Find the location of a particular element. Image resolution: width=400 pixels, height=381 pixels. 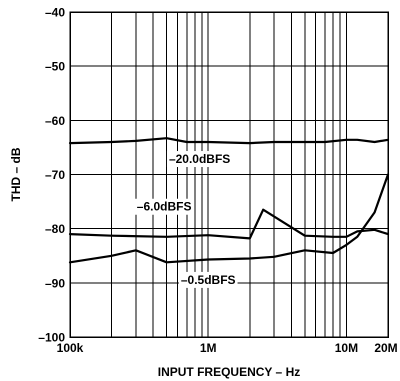

y-tick-label: –100 is located at coordinates (51, 338).